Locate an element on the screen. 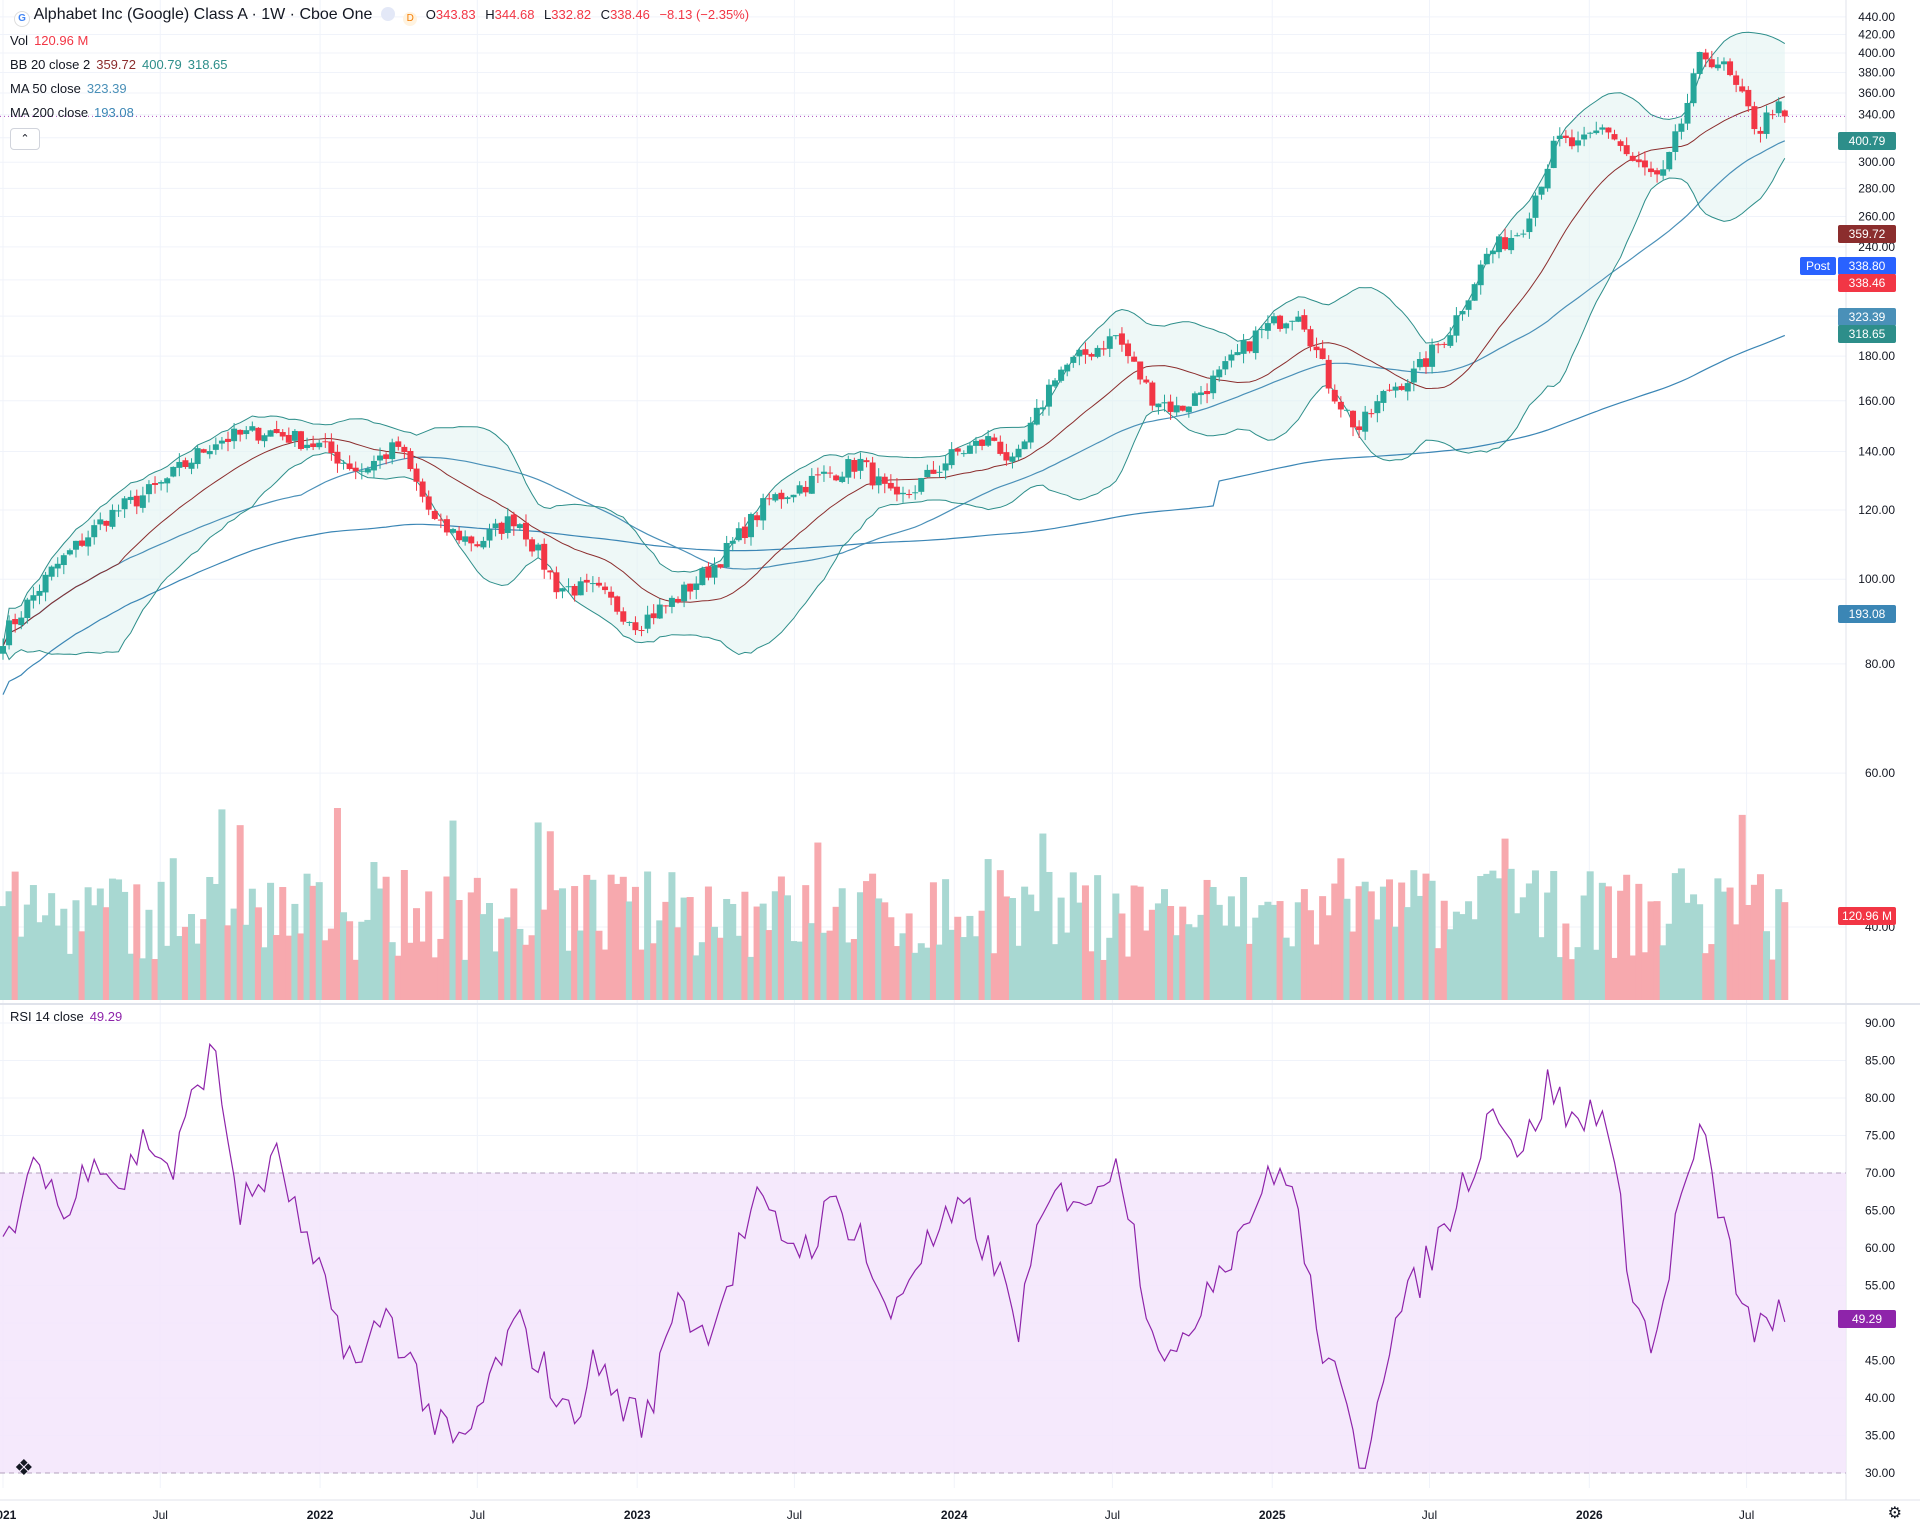 This screenshot has height=1530, width=1920. tradingview-logo: ❖ is located at coordinates (24, 1468).